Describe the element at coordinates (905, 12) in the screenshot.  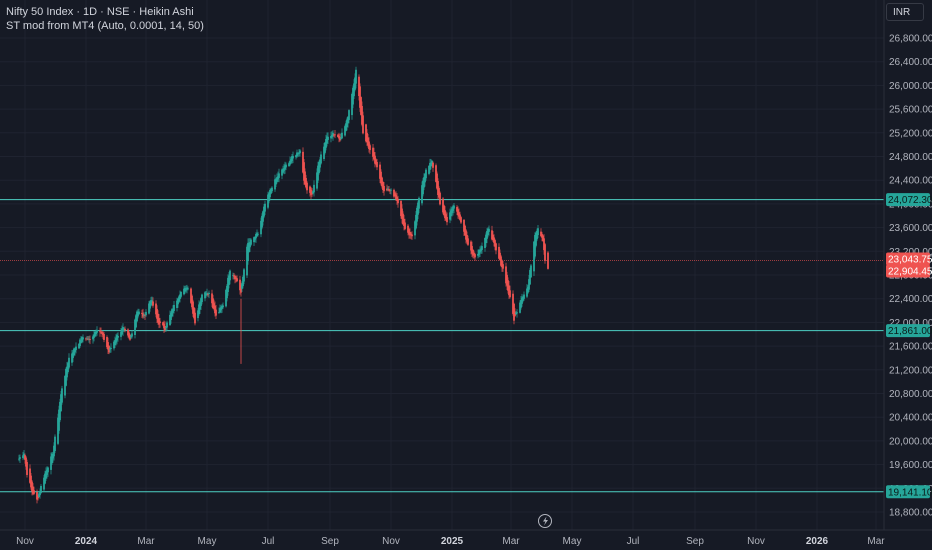
I see `currency-button: INR` at that location.